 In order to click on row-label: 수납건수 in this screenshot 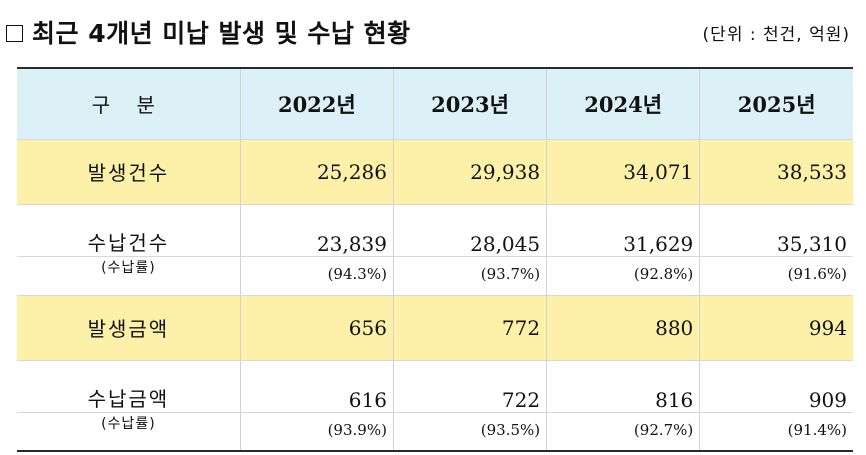, I will do `click(129, 230)`.